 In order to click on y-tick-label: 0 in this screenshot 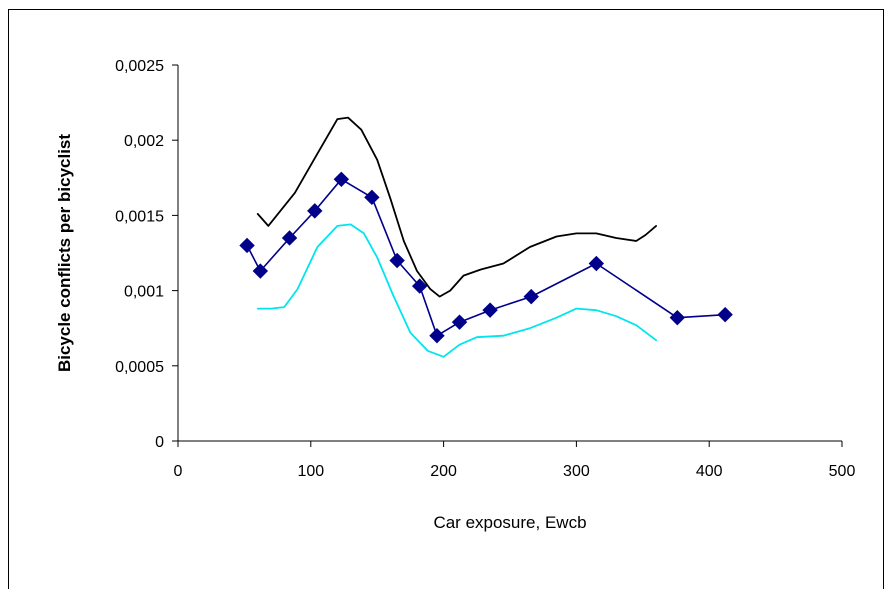, I will do `click(159, 442)`.